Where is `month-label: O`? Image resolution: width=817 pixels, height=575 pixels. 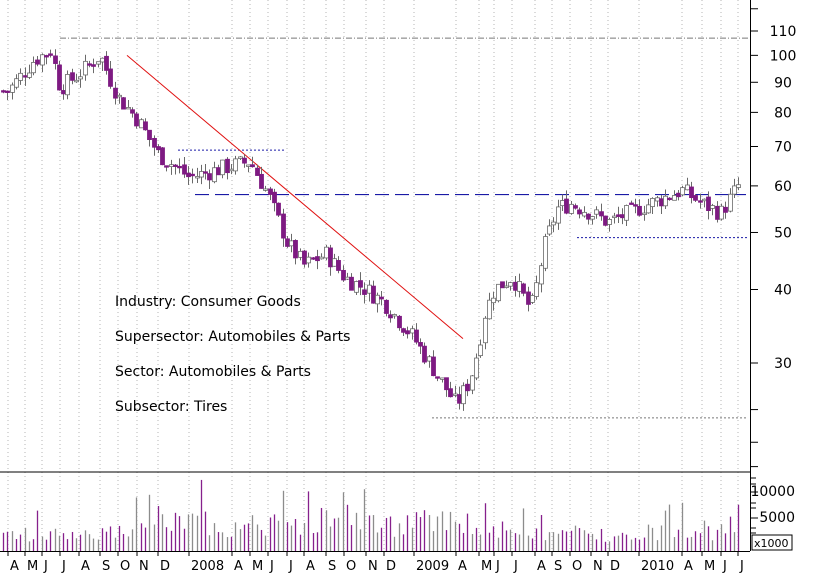 month-label: O is located at coordinates (351, 566).